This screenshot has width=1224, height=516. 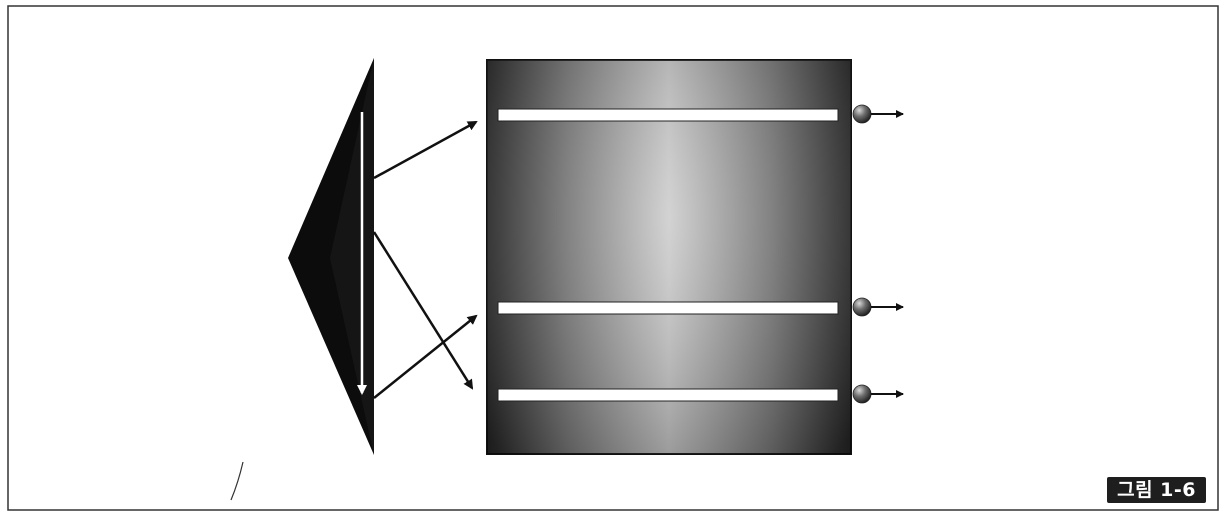 What do you see at coordinates (668, 395) in the screenshot?
I see `slit-bottom` at bounding box center [668, 395].